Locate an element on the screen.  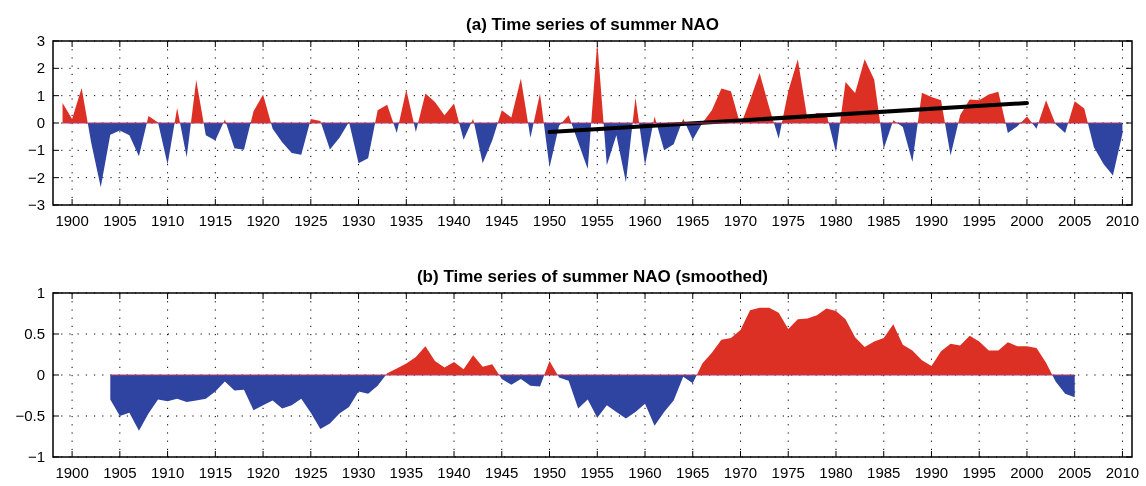
y-tick-label: 3 is located at coordinates (40, 40).